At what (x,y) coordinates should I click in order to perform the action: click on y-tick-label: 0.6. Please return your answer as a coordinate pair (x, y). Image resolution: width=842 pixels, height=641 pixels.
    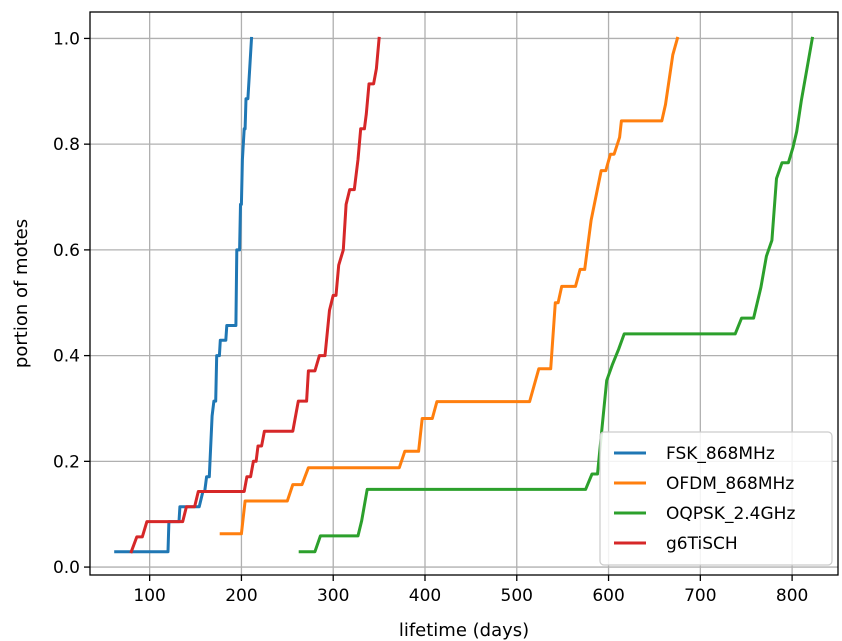
    Looking at the image, I should click on (66, 251).